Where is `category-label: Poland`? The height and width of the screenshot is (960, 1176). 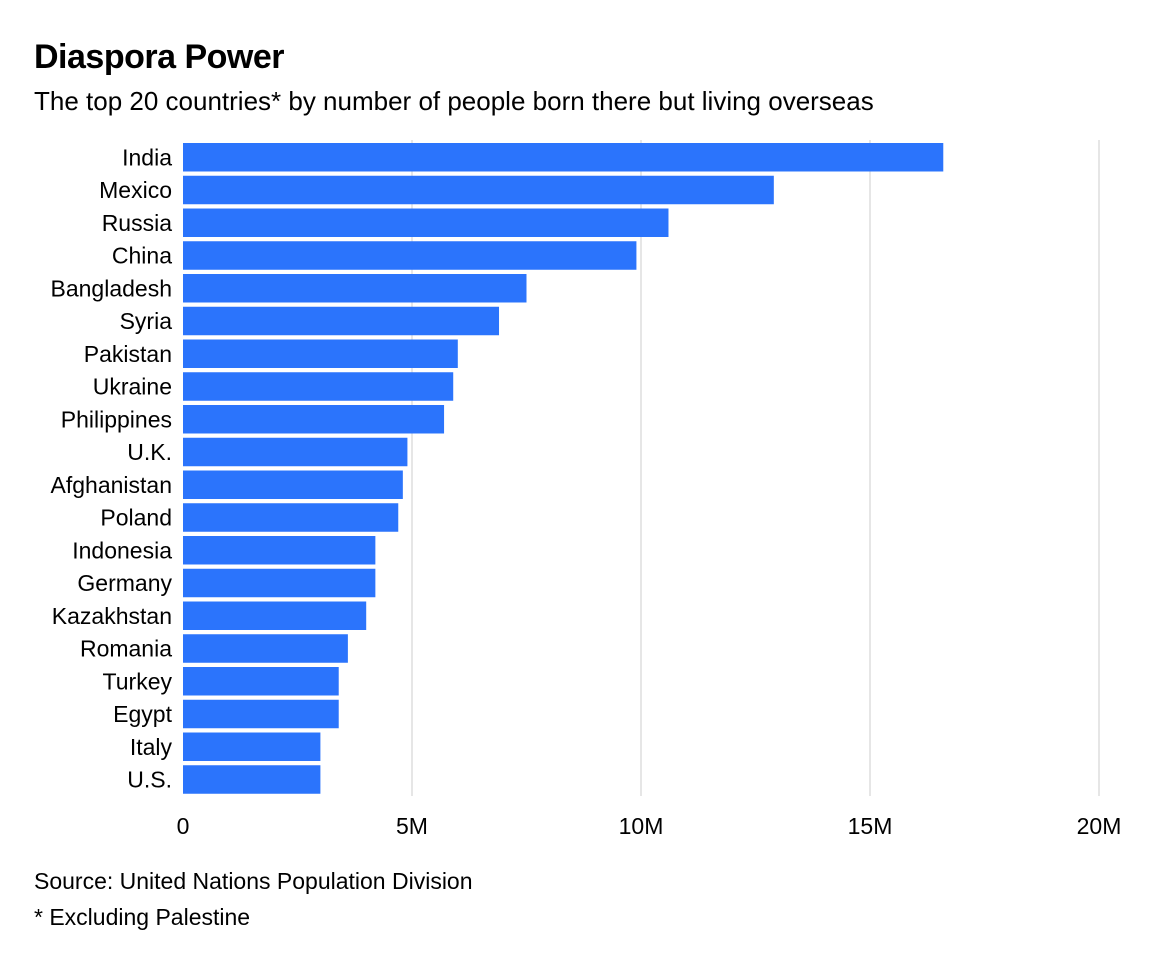 category-label: Poland is located at coordinates (136, 518).